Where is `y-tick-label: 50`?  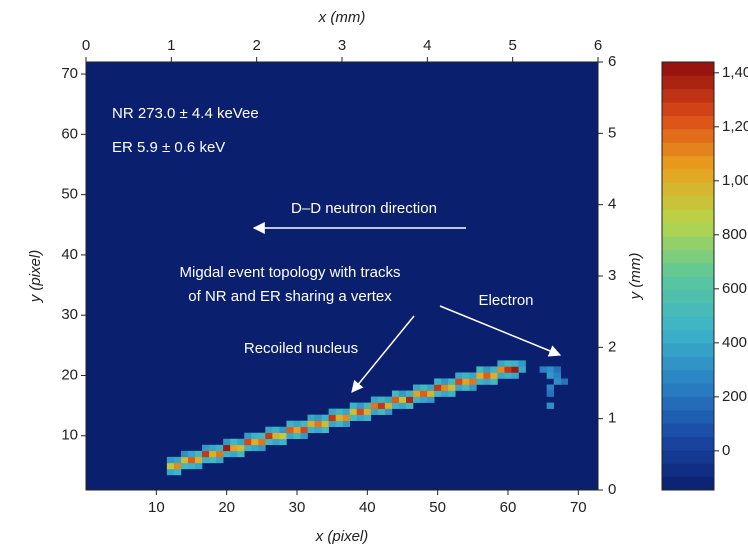 y-tick-label: 50 is located at coordinates (69, 194).